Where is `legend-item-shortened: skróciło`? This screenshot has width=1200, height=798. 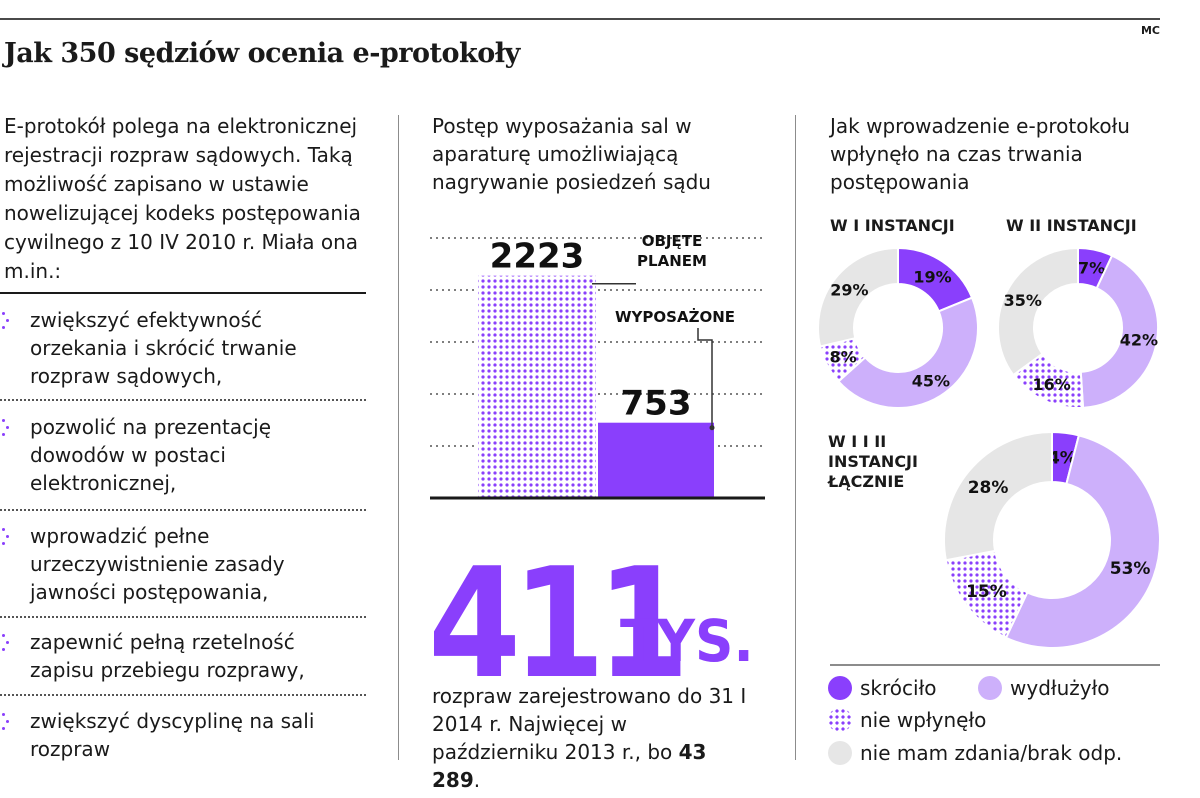
legend-item-shortened: skróciło is located at coordinates (898, 689).